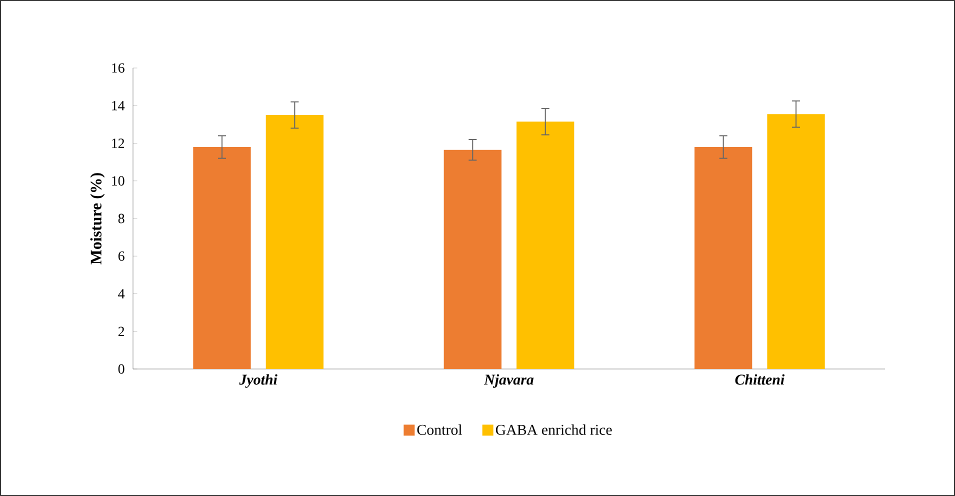  Describe the element at coordinates (121, 293) in the screenshot. I see `y-tick-label: 4` at that location.